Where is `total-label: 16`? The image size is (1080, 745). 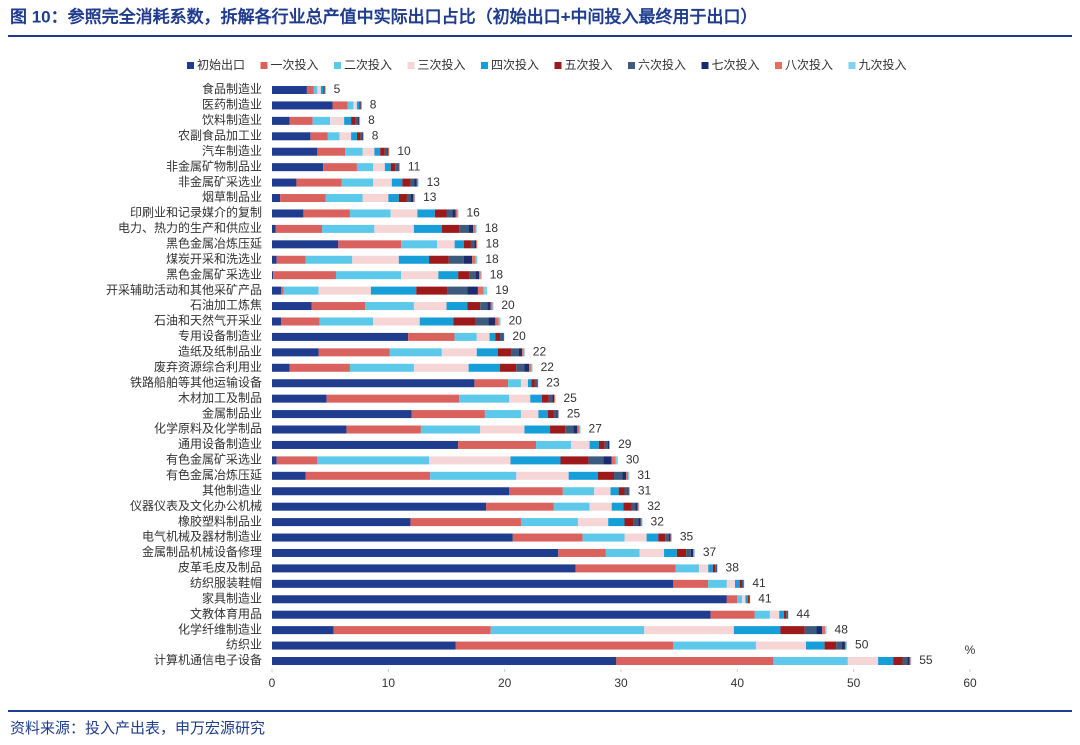 total-label: 16 is located at coordinates (473, 213).